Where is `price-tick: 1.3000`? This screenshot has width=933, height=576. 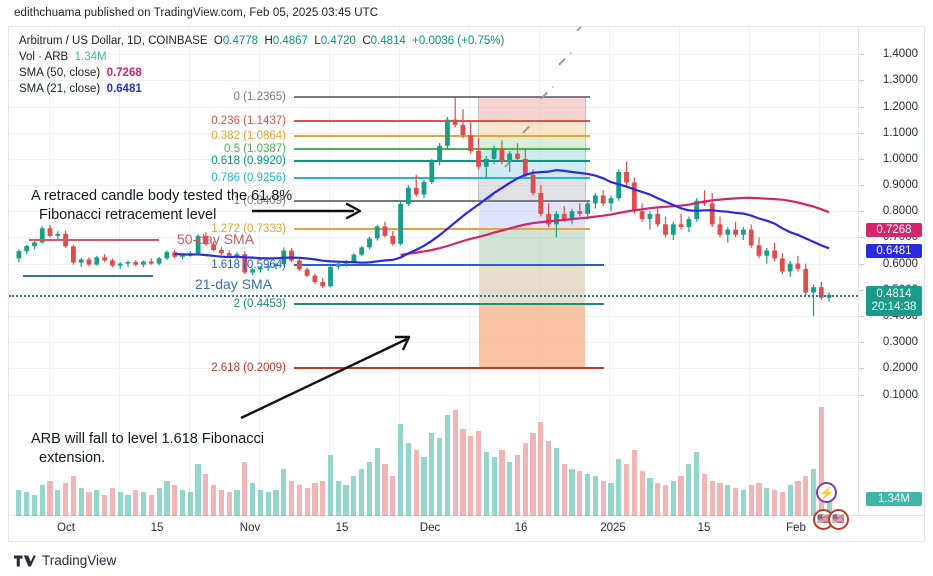 price-tick: 1.3000 is located at coordinates (900, 80).